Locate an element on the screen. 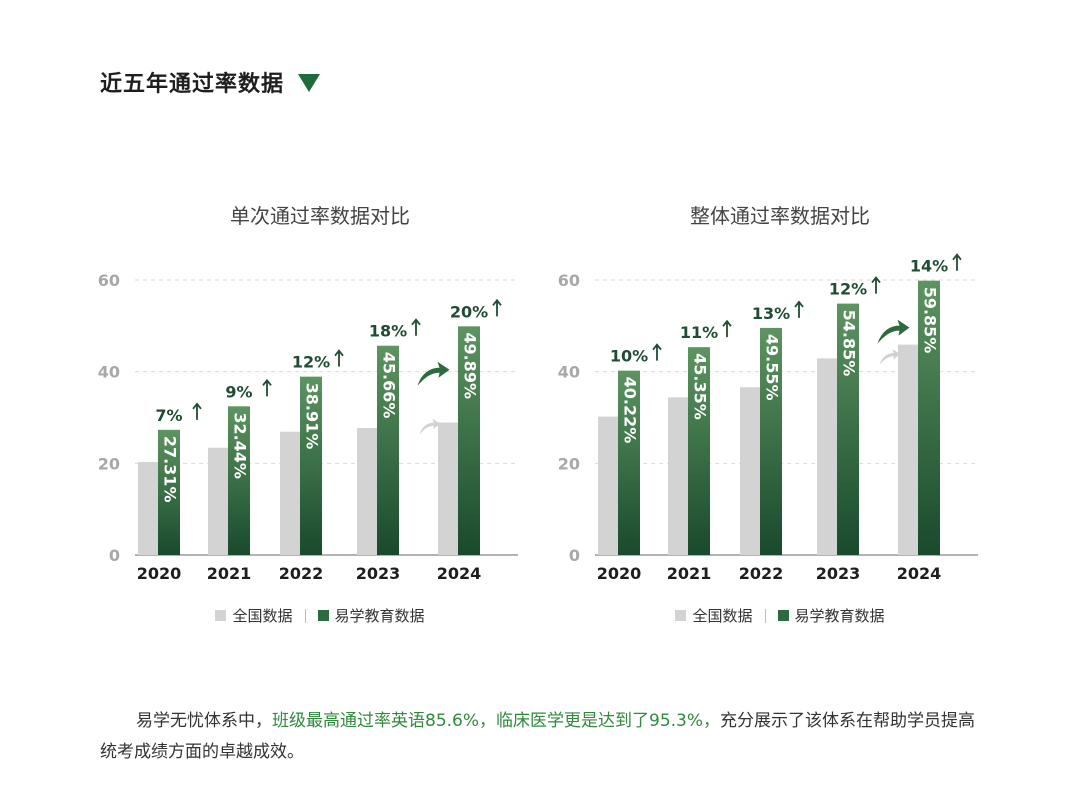  summary-text-1: 易学无忧体系中， is located at coordinates (204, 721).